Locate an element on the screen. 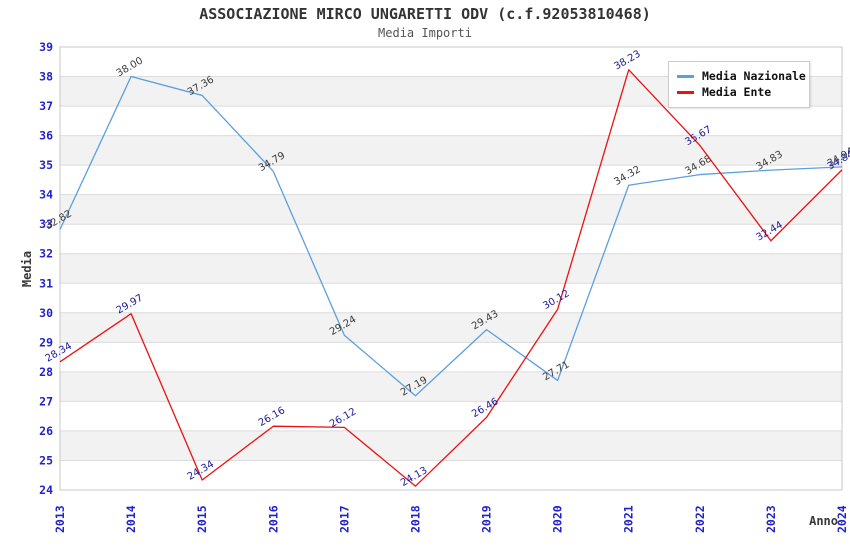 This screenshot has height=550, width=850. svg-text: 30 is located at coordinates (46, 313).